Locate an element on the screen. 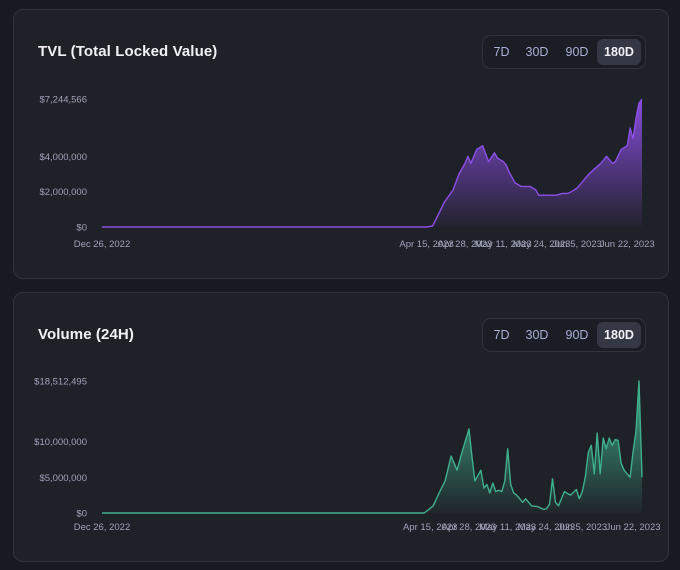 This screenshot has width=680, height=570. volume-range-90d-button: 90D is located at coordinates (577, 335).